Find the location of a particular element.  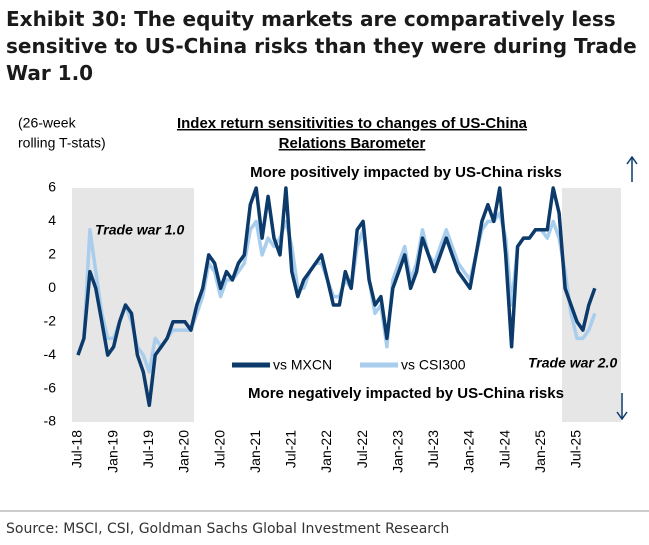

y-tick-label: 2 is located at coordinates (52, 254).